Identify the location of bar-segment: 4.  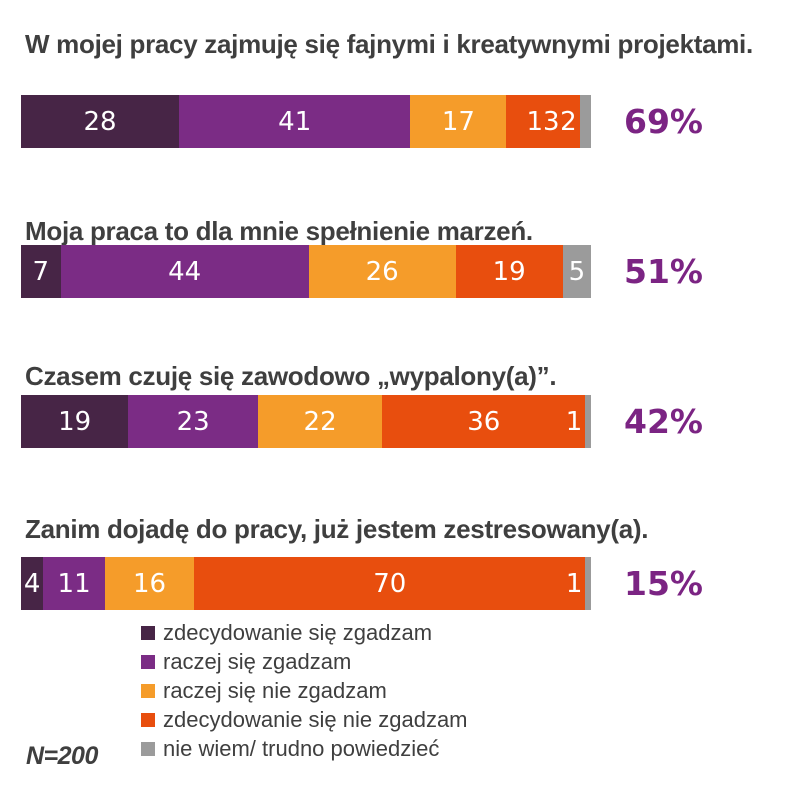
(32, 583).